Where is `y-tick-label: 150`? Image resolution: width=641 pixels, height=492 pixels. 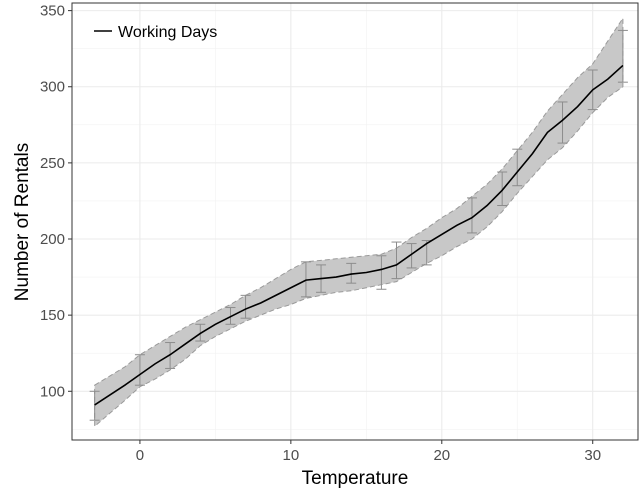
y-tick-label: 150 is located at coordinates (52, 315).